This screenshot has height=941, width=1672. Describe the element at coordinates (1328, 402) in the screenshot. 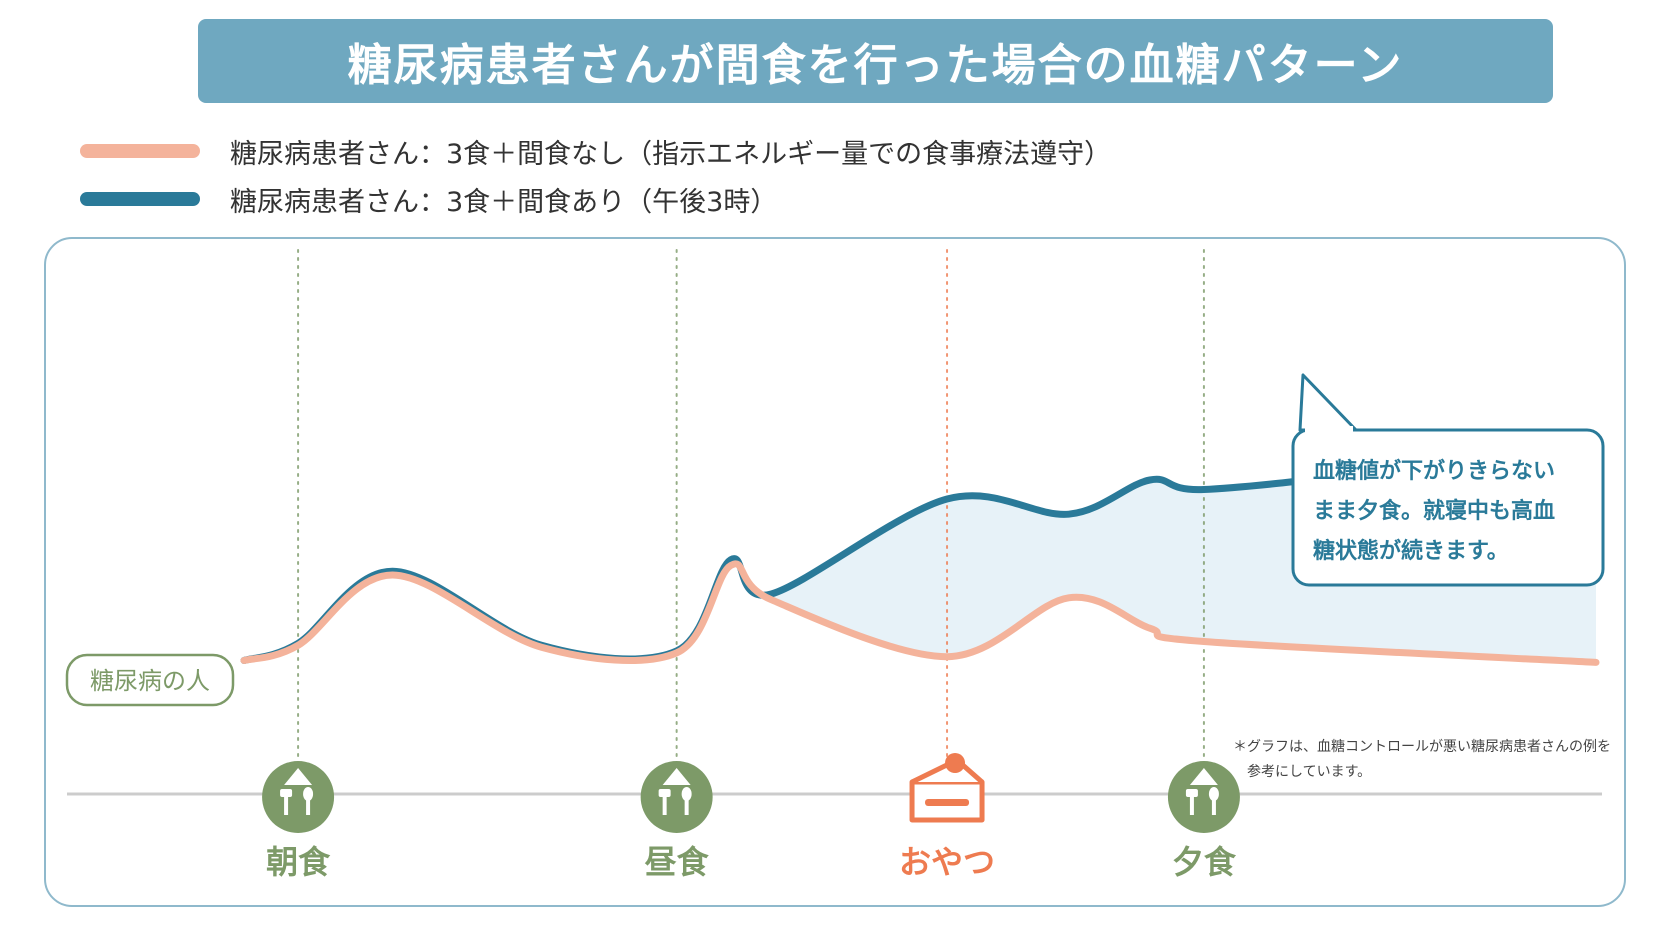

I see `callout-bubble` at that location.